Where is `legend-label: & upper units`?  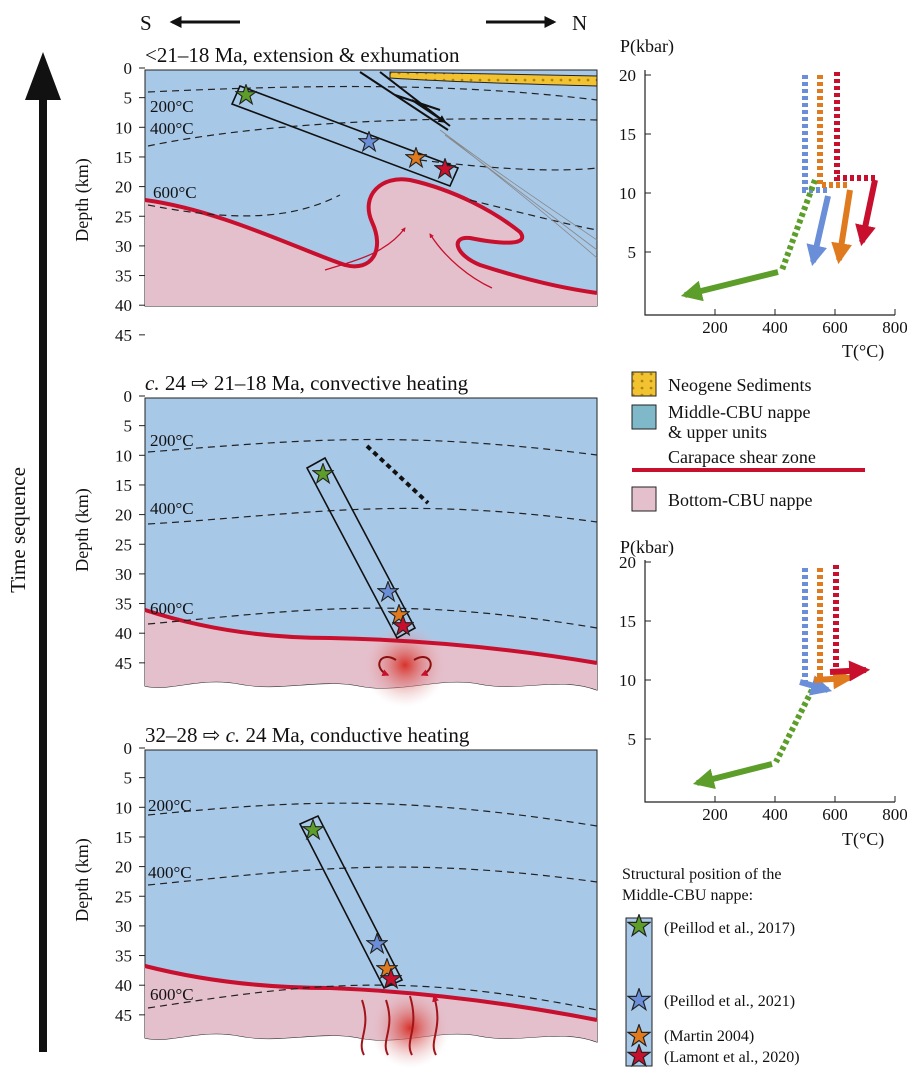
legend-label: & upper units is located at coordinates (717, 432).